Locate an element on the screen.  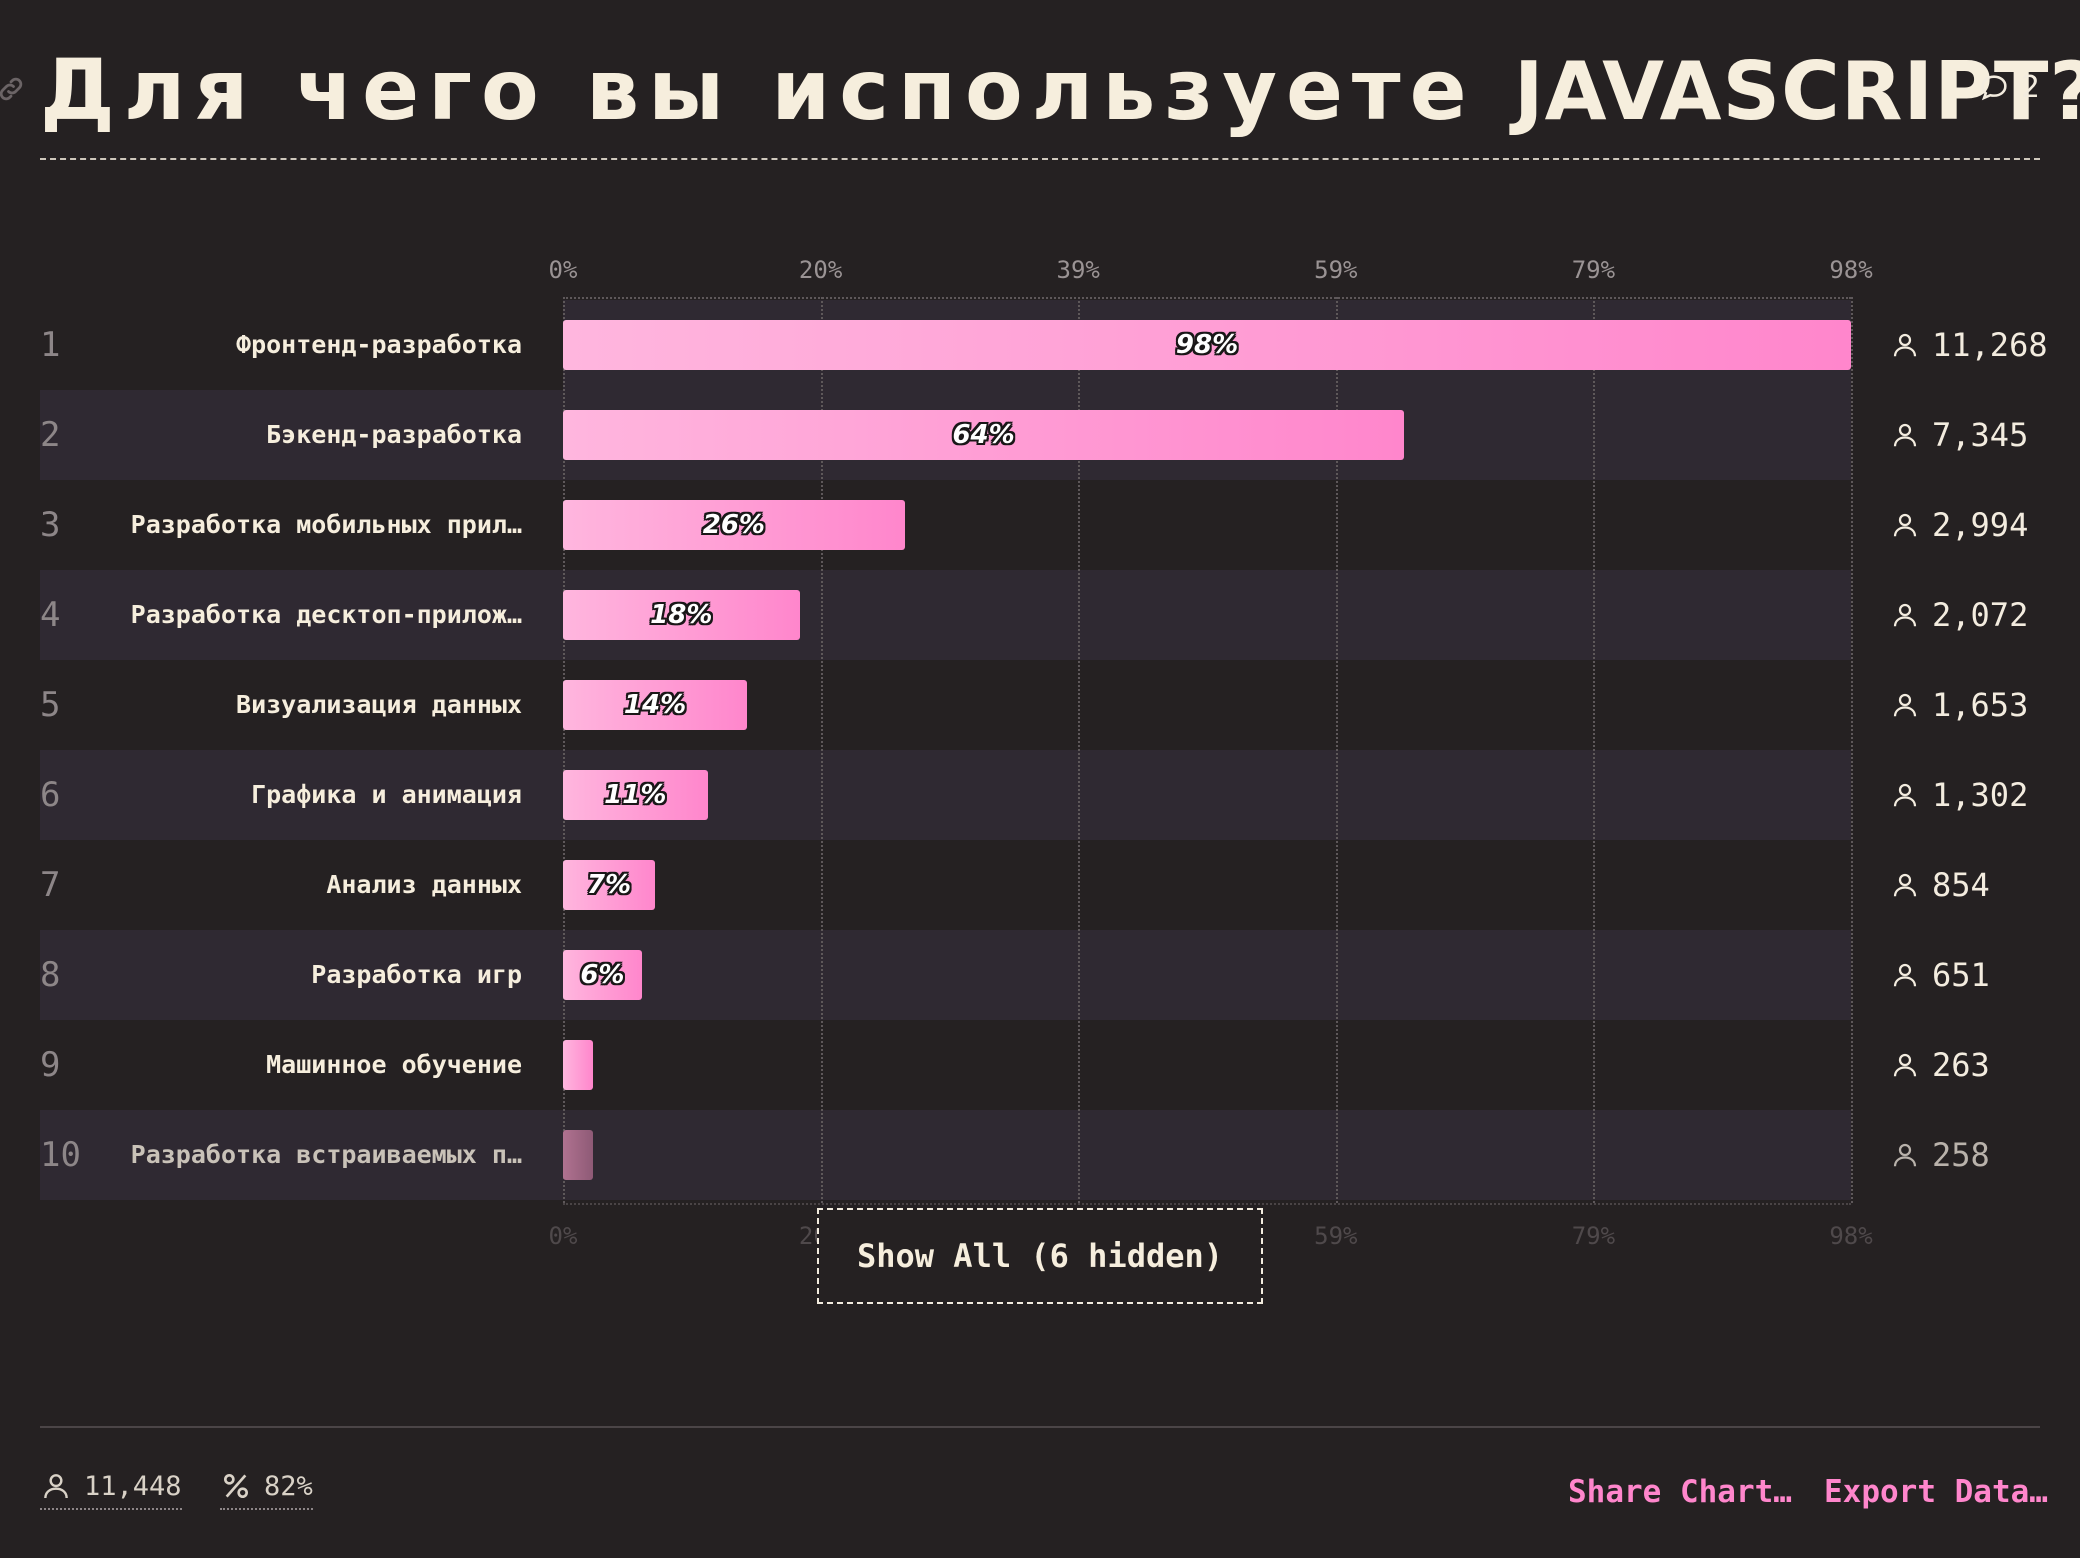
row-count: 651 is located at coordinates (1940, 975).